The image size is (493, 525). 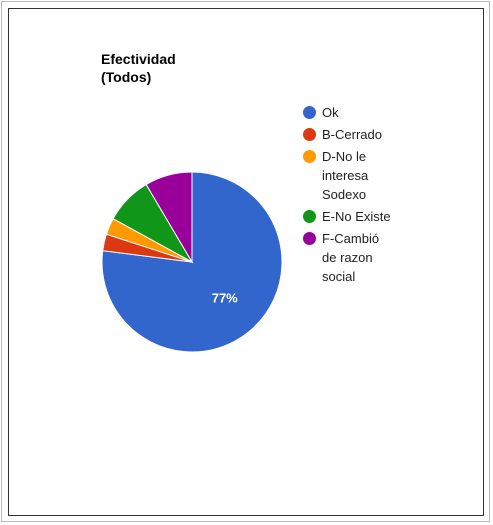 I want to click on legend-label: F-Cambió de razon social, so click(x=351, y=257).